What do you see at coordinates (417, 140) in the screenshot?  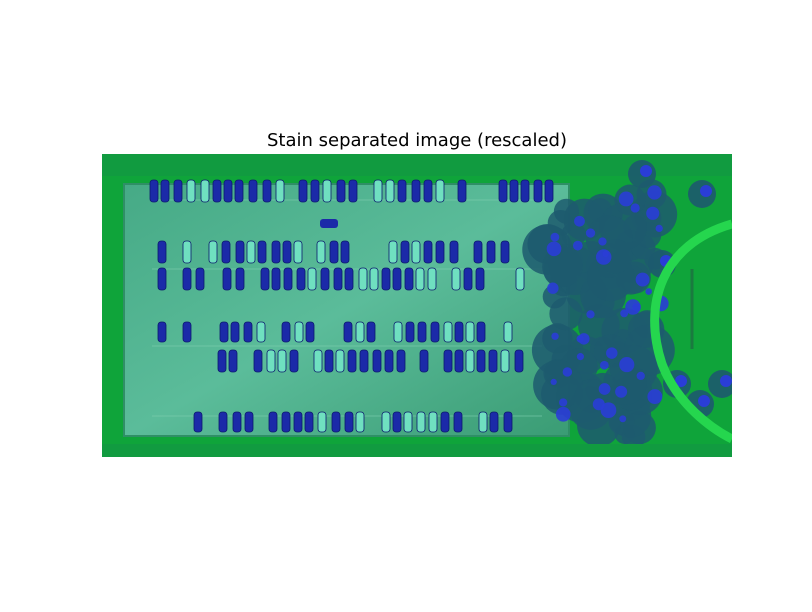 I see `figure-title: Stain separated image (rescaled)` at bounding box center [417, 140].